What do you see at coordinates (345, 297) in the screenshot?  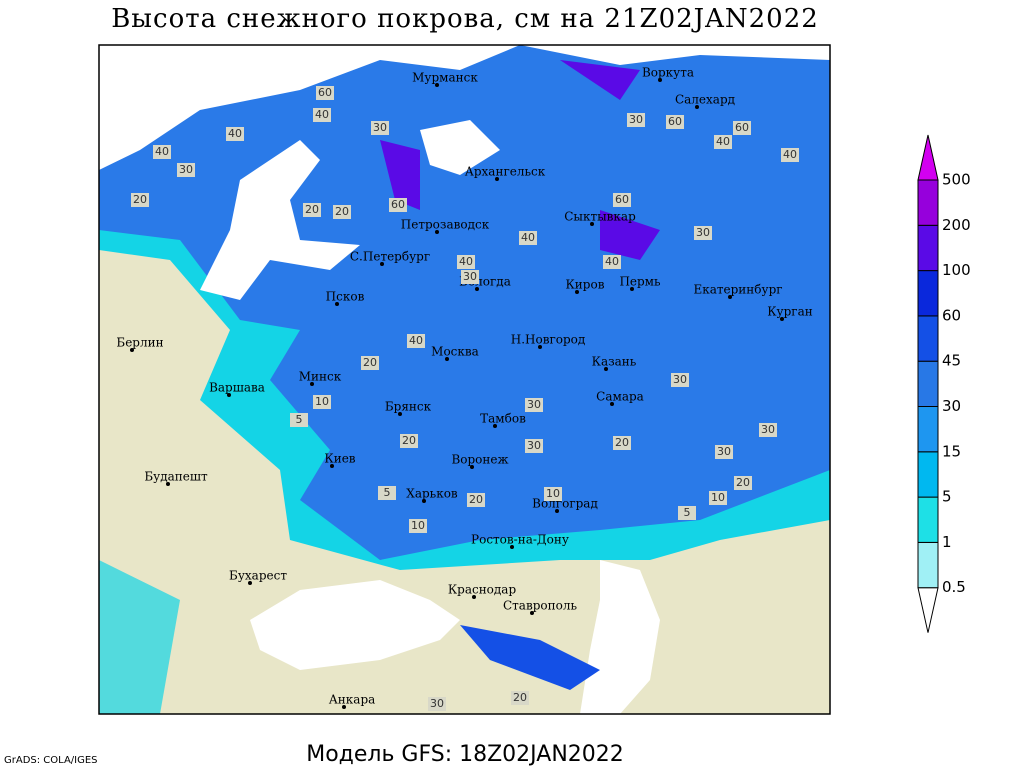 I see `city-label: Псков` at bounding box center [345, 297].